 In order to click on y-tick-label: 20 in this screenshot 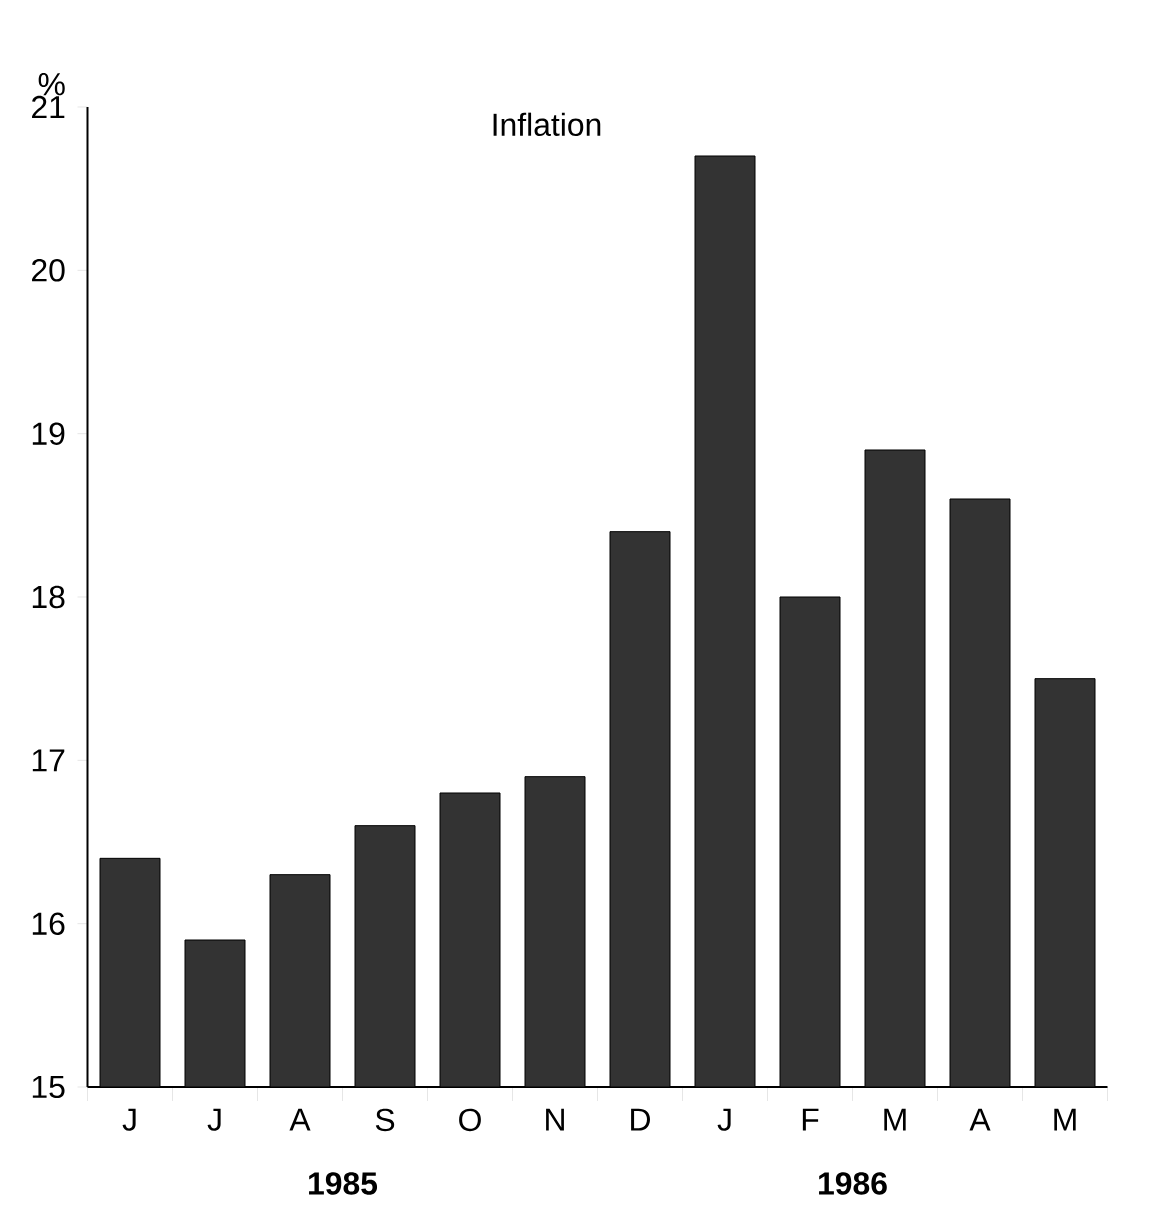, I will do `click(48, 270)`.